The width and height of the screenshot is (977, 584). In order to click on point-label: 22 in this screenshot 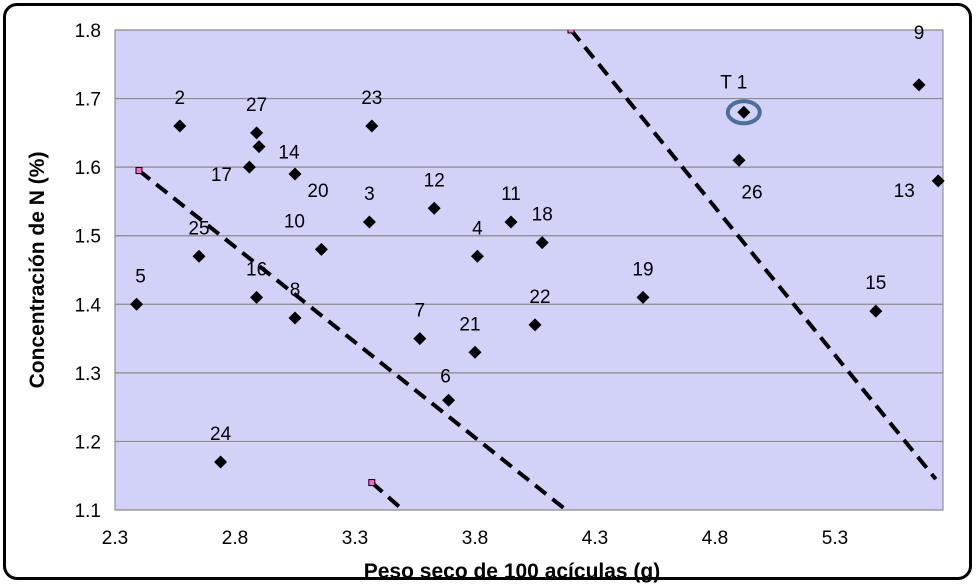, I will do `click(539, 297)`.